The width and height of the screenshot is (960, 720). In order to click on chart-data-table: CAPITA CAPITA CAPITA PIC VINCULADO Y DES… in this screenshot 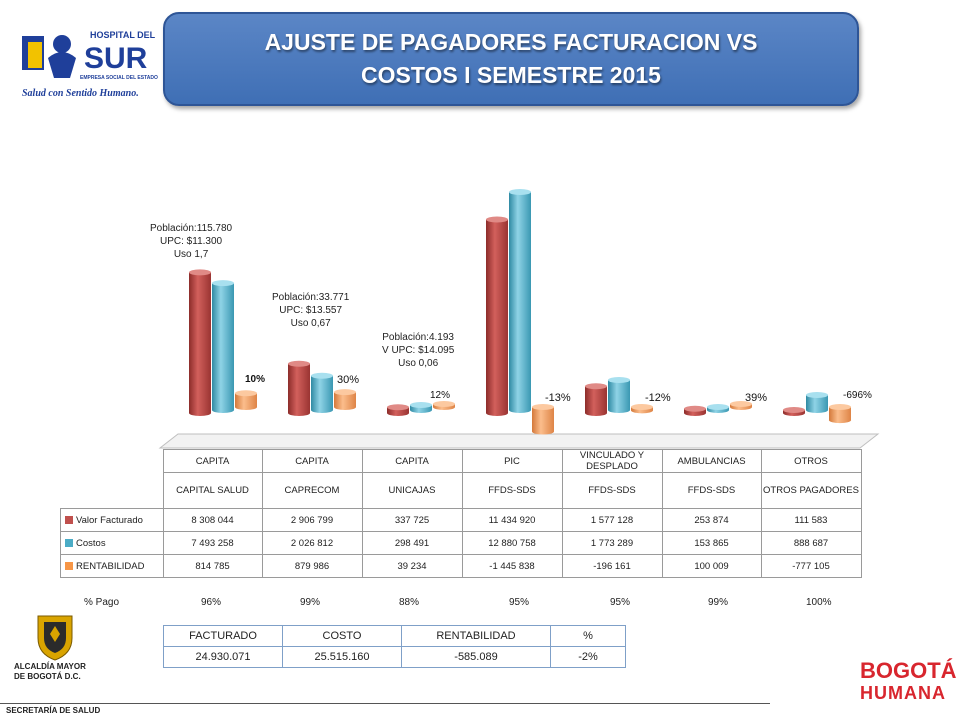, I will do `click(461, 513)`.